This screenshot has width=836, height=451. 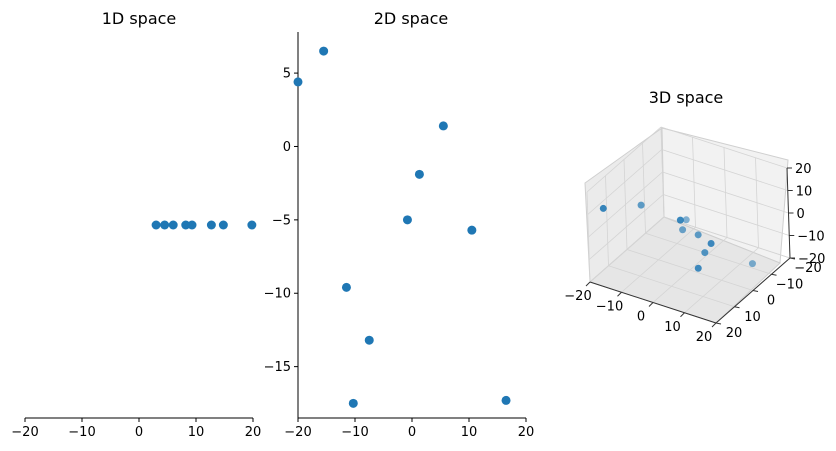 I want to click on chart-3d-y-tick-label: 10, so click(x=752, y=317).